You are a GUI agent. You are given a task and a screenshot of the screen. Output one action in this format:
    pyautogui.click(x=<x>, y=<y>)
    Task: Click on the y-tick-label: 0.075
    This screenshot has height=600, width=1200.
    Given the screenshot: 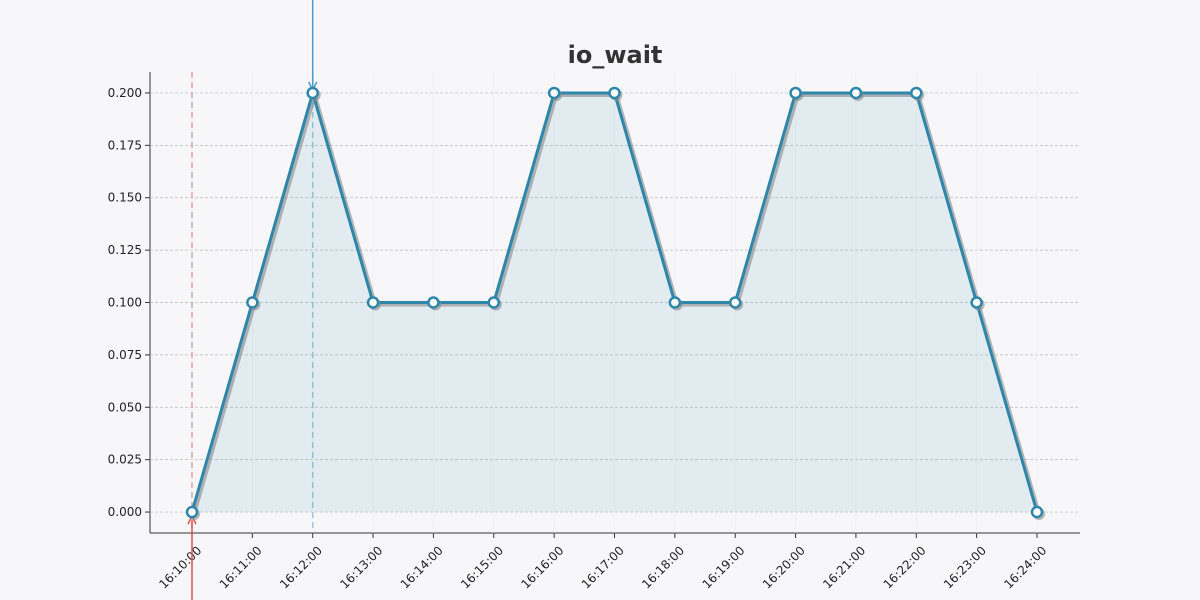 What is the action you would take?
    pyautogui.click(x=125, y=355)
    